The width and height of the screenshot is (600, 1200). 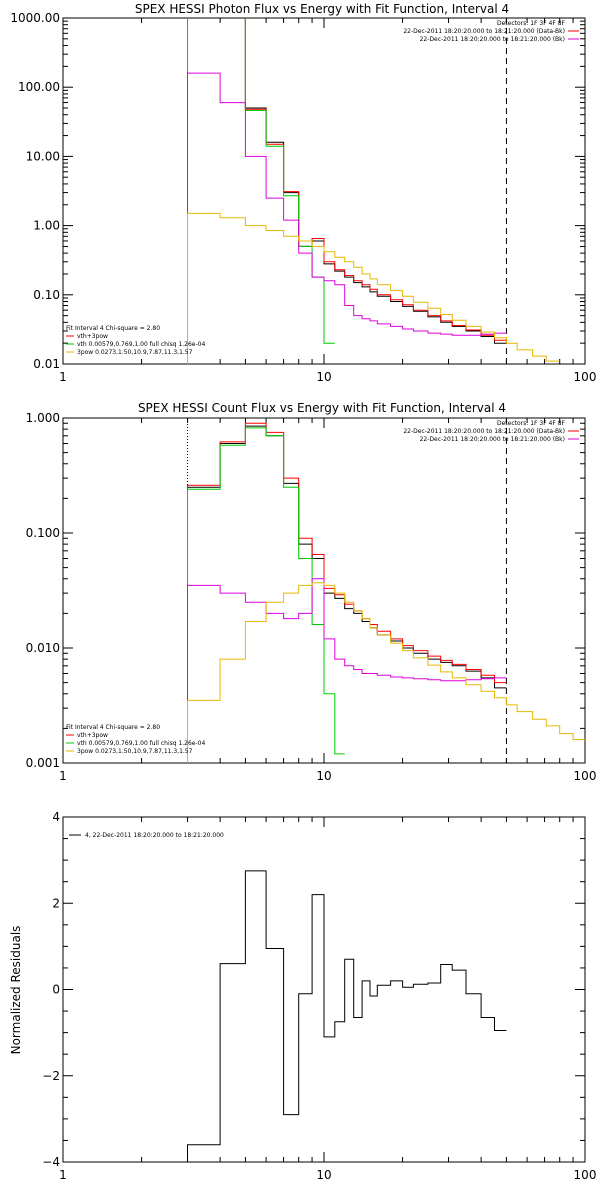 What do you see at coordinates (56, 903) in the screenshot?
I see `y-tick-label: 2` at bounding box center [56, 903].